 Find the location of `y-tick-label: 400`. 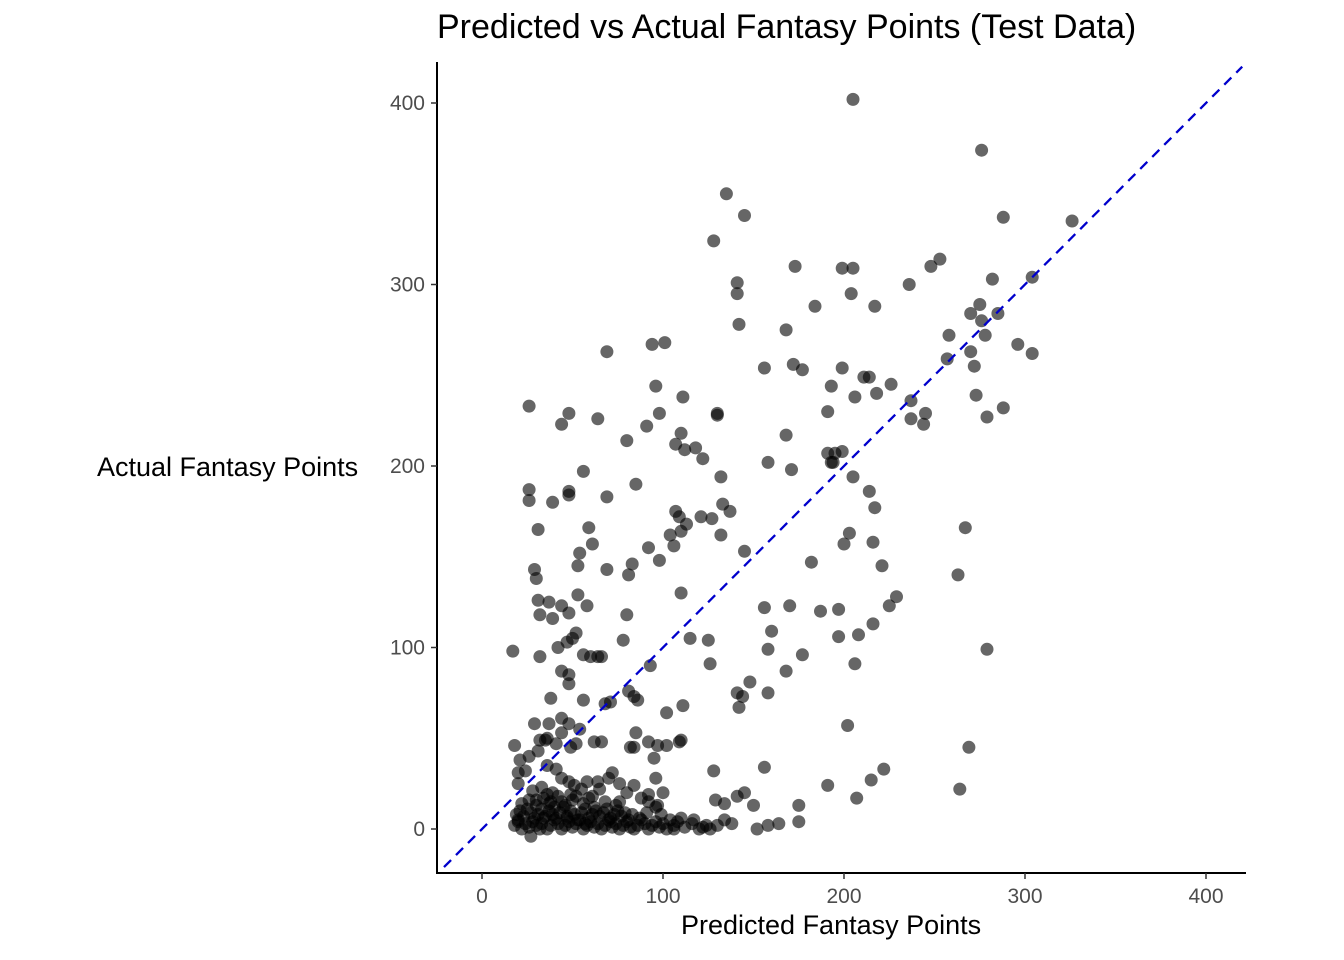

y-tick-label: 400 is located at coordinates (407, 103).